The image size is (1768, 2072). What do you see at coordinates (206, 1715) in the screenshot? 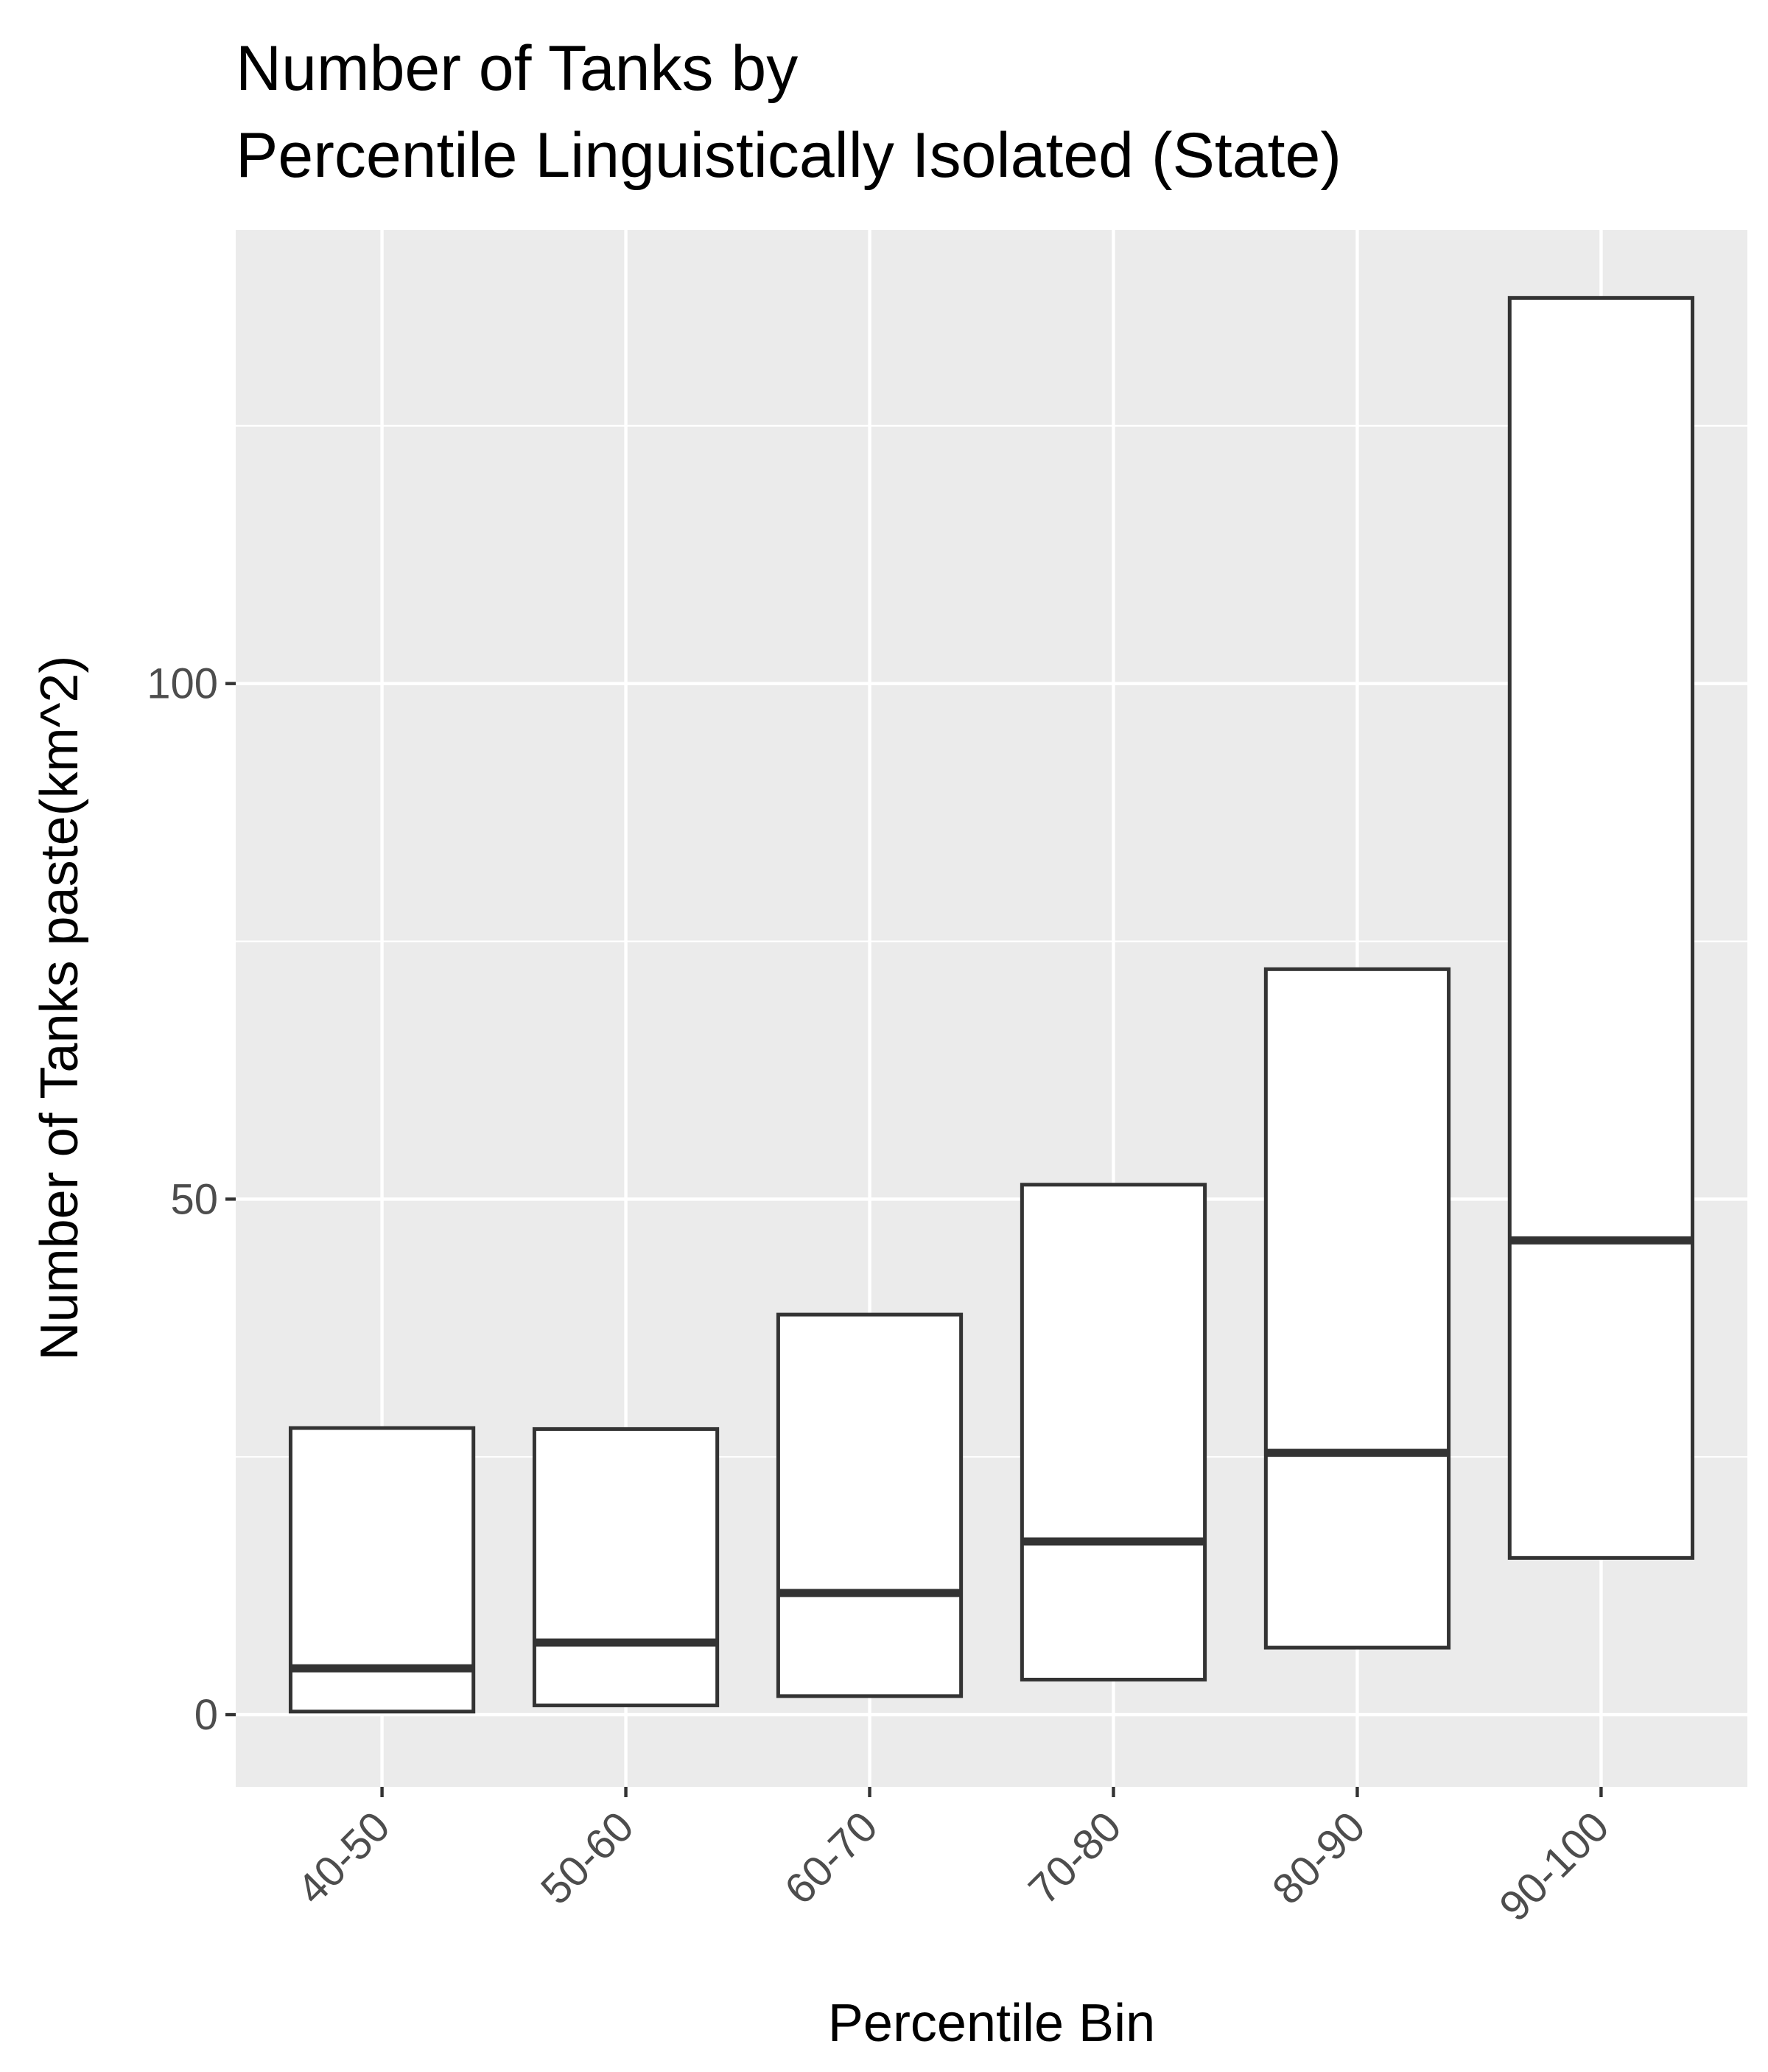
I see `y-tick-label: 0` at bounding box center [206, 1715].